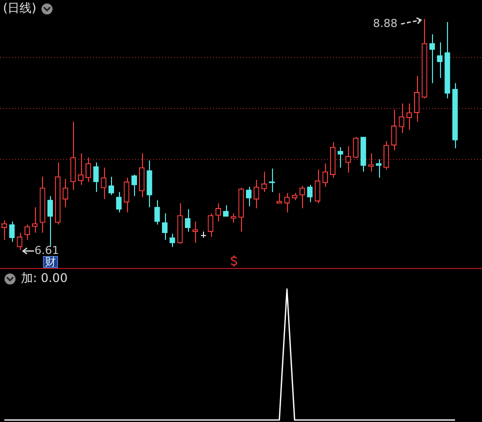 The image size is (482, 422). Describe the element at coordinates (44, 278) in the screenshot. I see `chart-title: 加: 0.00` at that location.